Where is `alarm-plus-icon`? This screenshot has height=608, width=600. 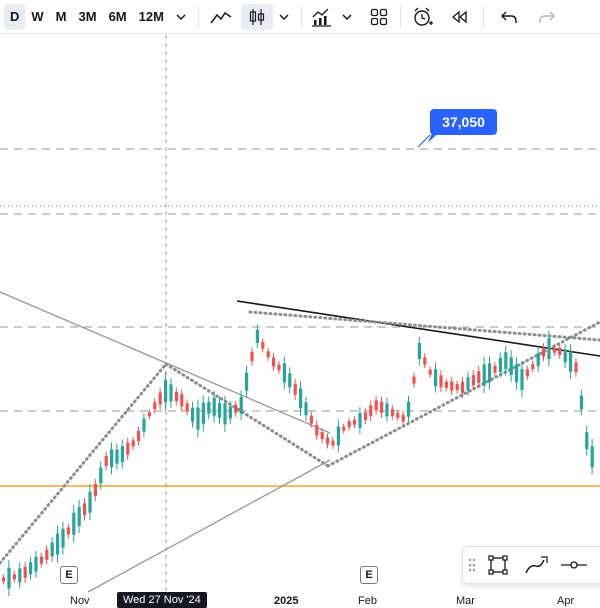
alarm-plus-icon is located at coordinates (423, 16).